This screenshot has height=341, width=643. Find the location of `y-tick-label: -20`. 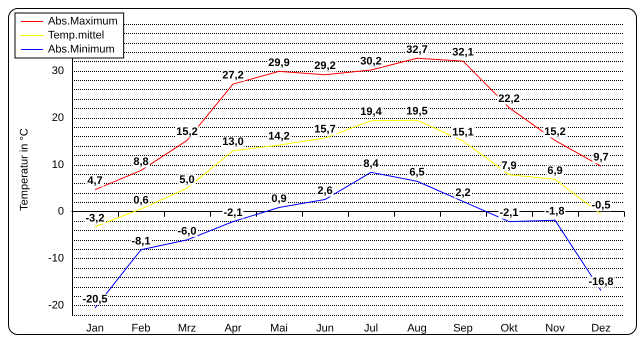

y-tick-label: -20 is located at coordinates (56, 306).